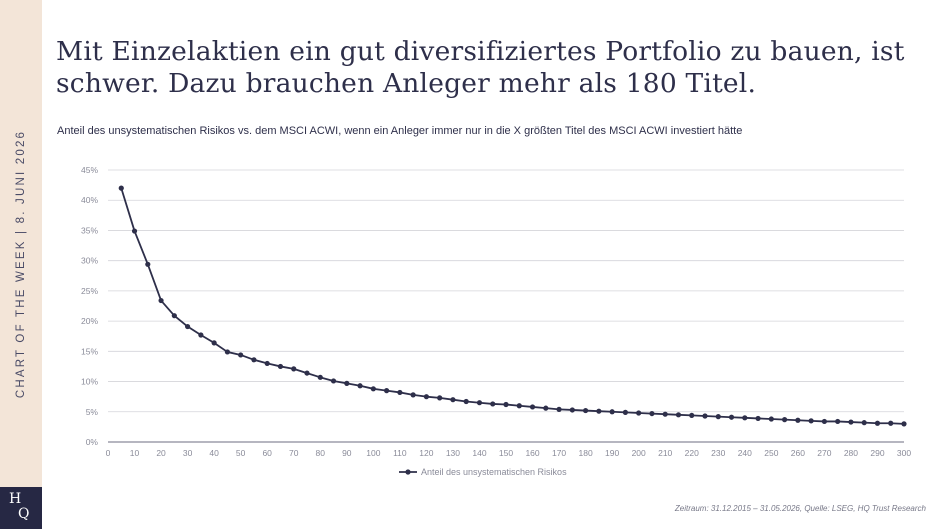  What do you see at coordinates (665, 453) in the screenshot?
I see `x-tick-label: 210` at bounding box center [665, 453].